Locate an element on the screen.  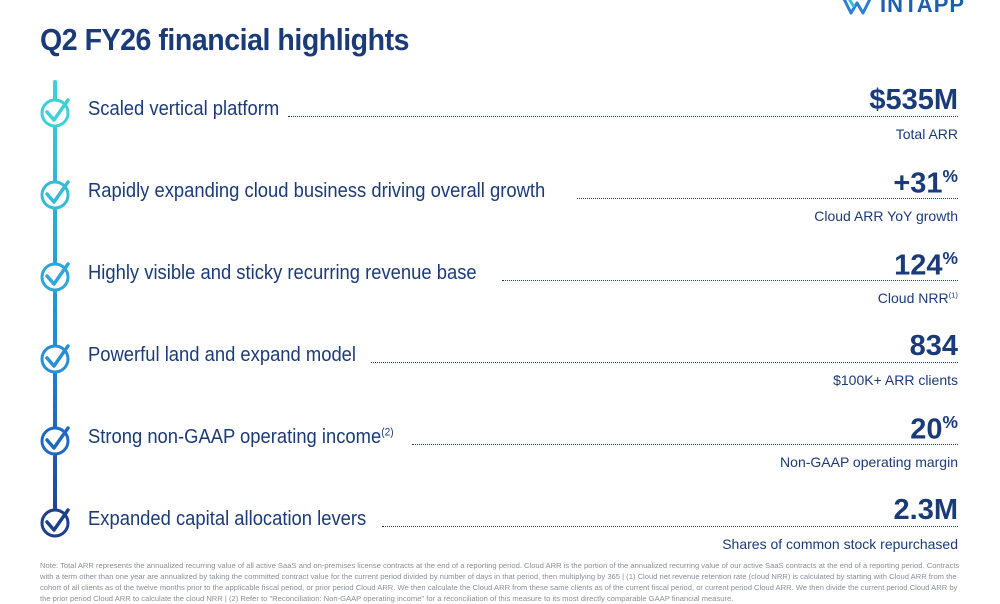
metric-caption: Non-GAAP operating margin is located at coordinates (869, 462).